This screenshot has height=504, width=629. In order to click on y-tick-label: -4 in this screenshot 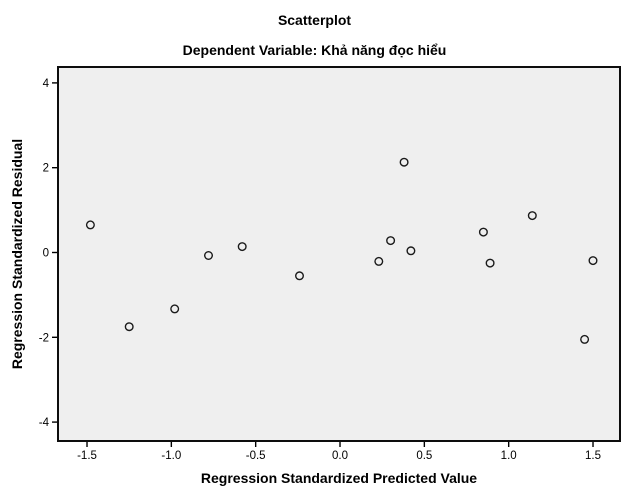, I will do `click(44, 423)`.